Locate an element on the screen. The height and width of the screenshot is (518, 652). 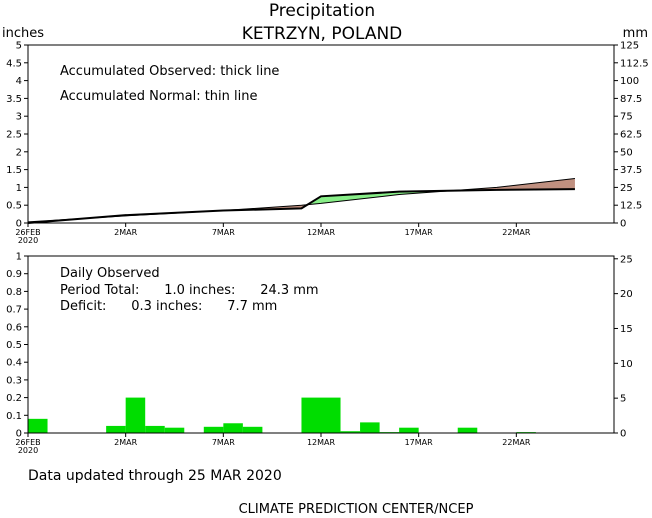
daily-bars is located at coordinates (282, 415).